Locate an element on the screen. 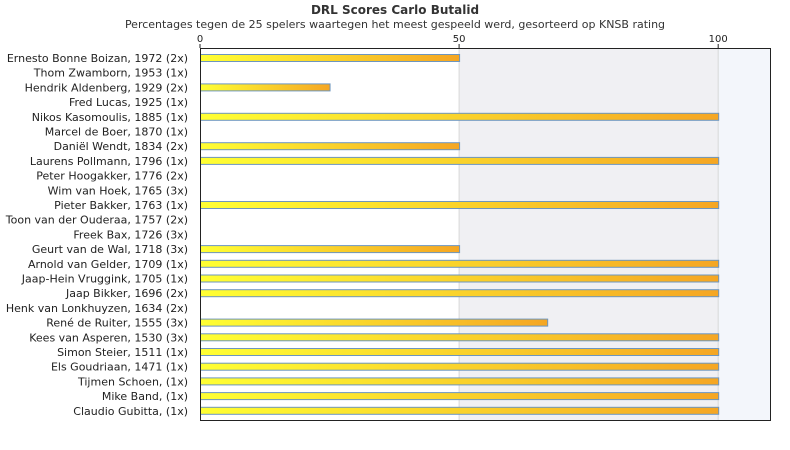 This screenshot has width=790, height=450. category-label: Toon van der Ouderaa, 1757 (2x) is located at coordinates (96, 220).